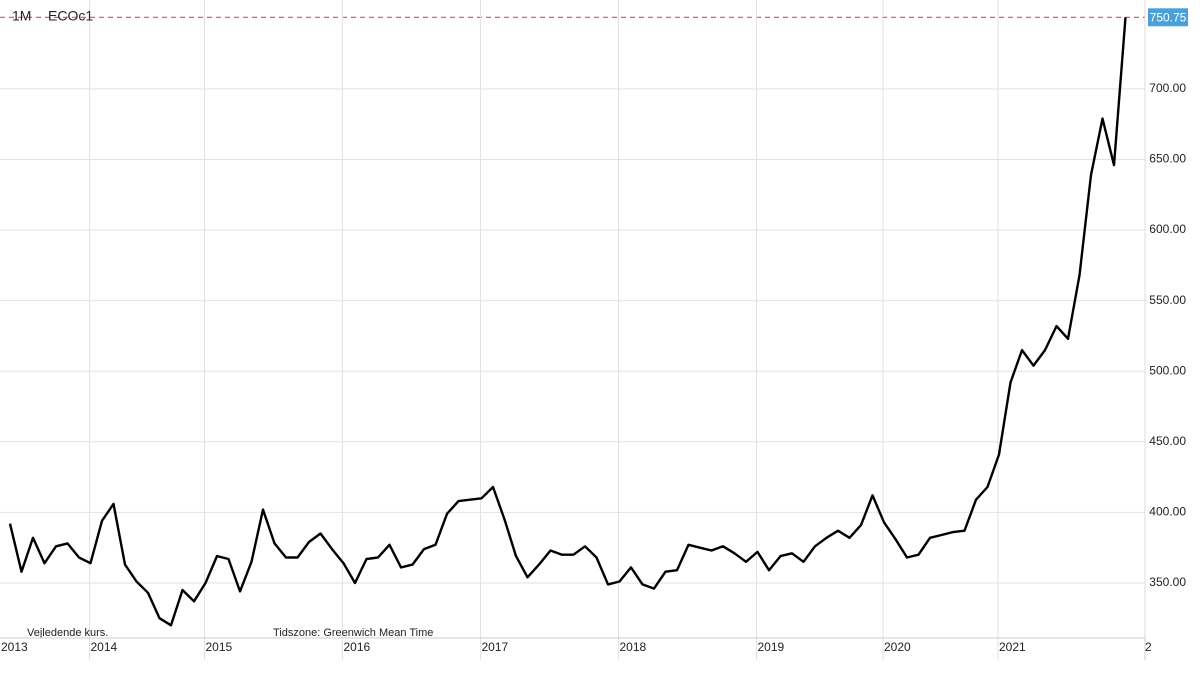  What do you see at coordinates (104, 647) in the screenshot?
I see `x-tick-label: 2014` at bounding box center [104, 647].